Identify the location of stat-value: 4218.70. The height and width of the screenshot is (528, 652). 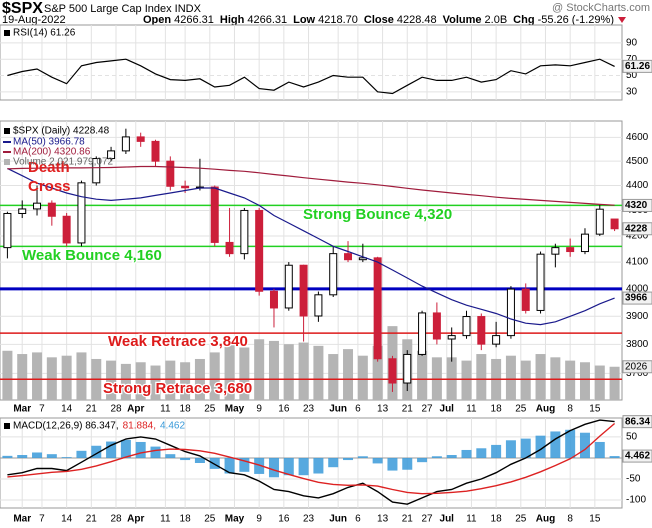
(338, 20).